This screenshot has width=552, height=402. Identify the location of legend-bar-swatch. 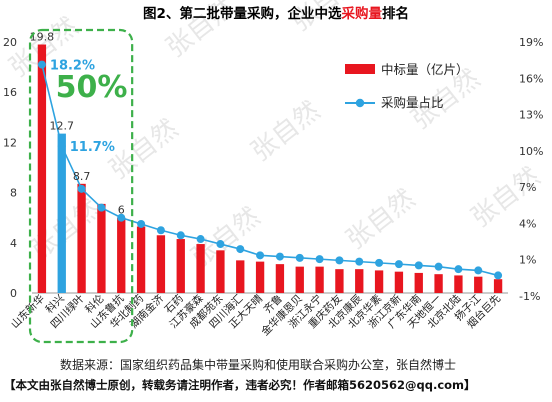
(360, 69).